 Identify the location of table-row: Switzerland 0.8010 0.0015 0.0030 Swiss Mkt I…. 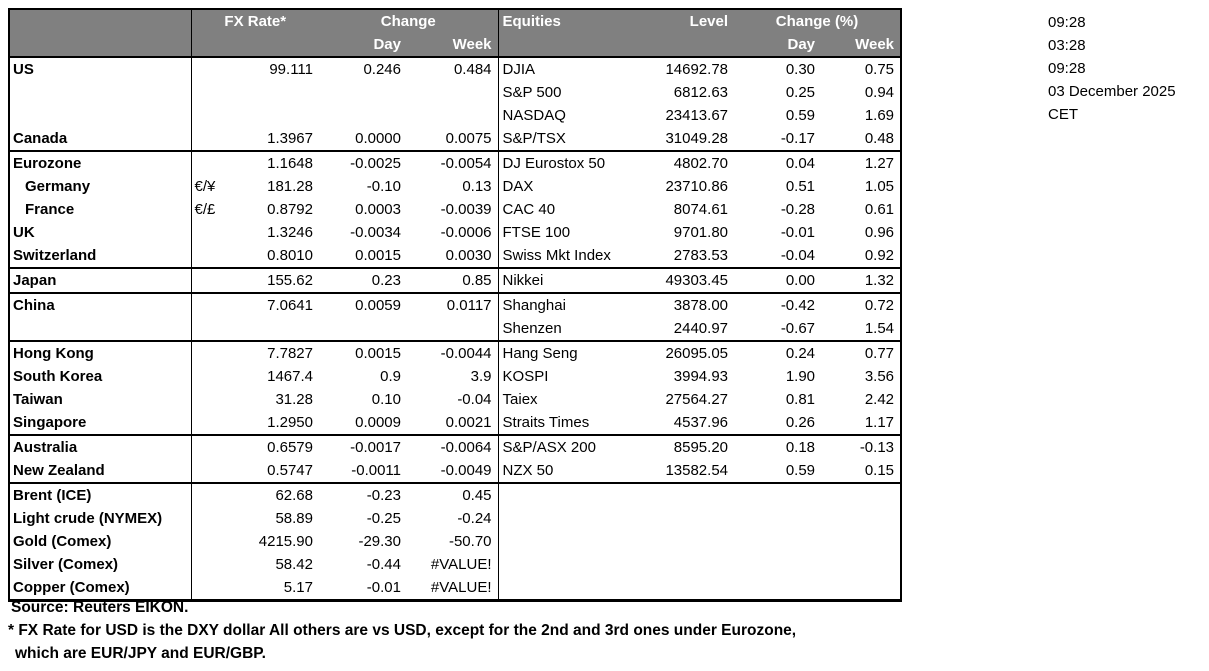
(455, 256).